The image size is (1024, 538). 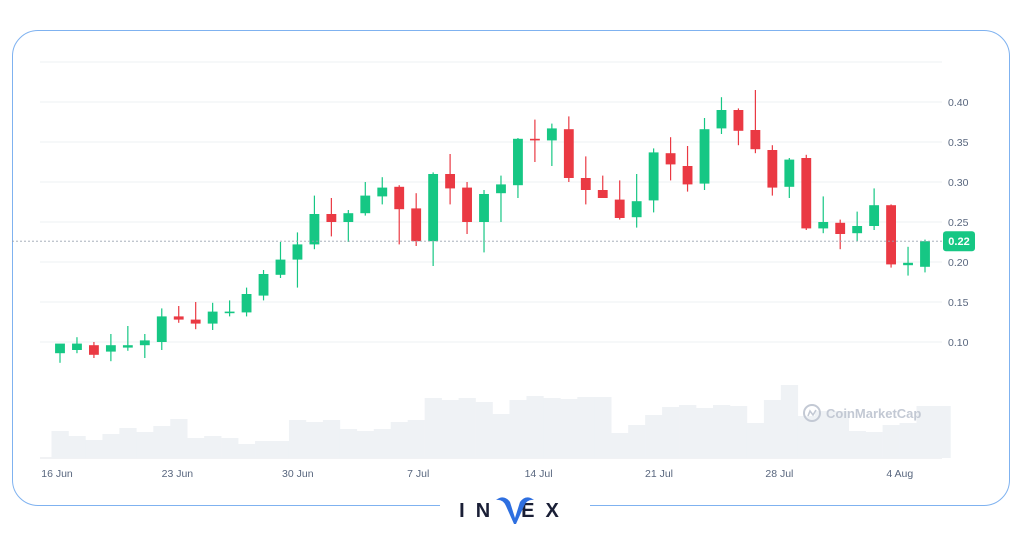 I want to click on x-tick-label: 14 Jul, so click(x=539, y=474).